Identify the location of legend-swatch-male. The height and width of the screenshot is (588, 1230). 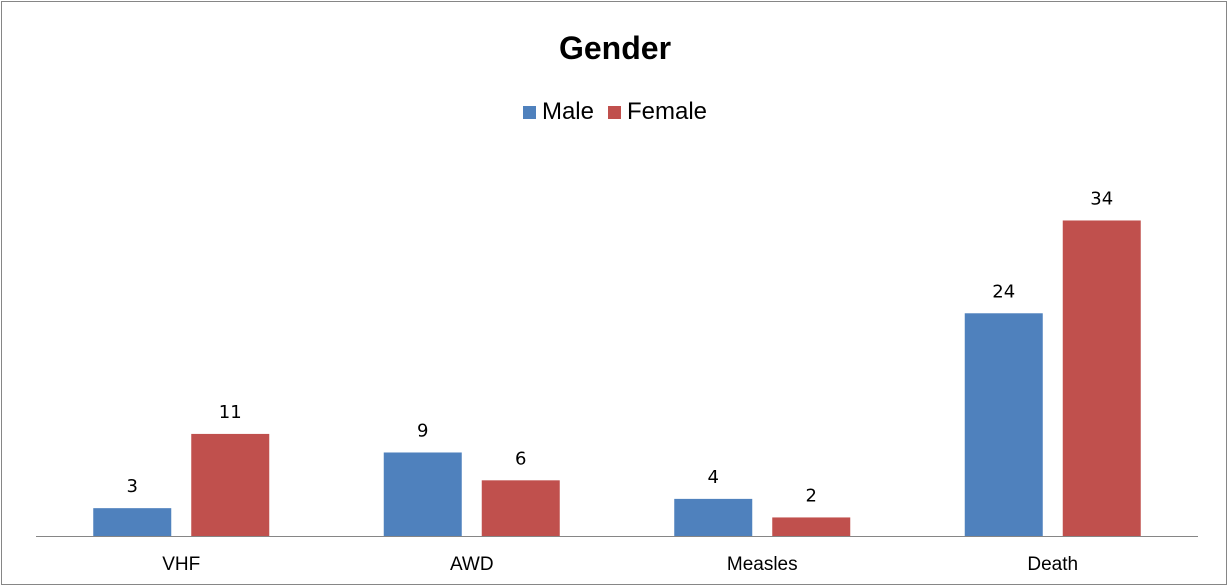
(529, 112).